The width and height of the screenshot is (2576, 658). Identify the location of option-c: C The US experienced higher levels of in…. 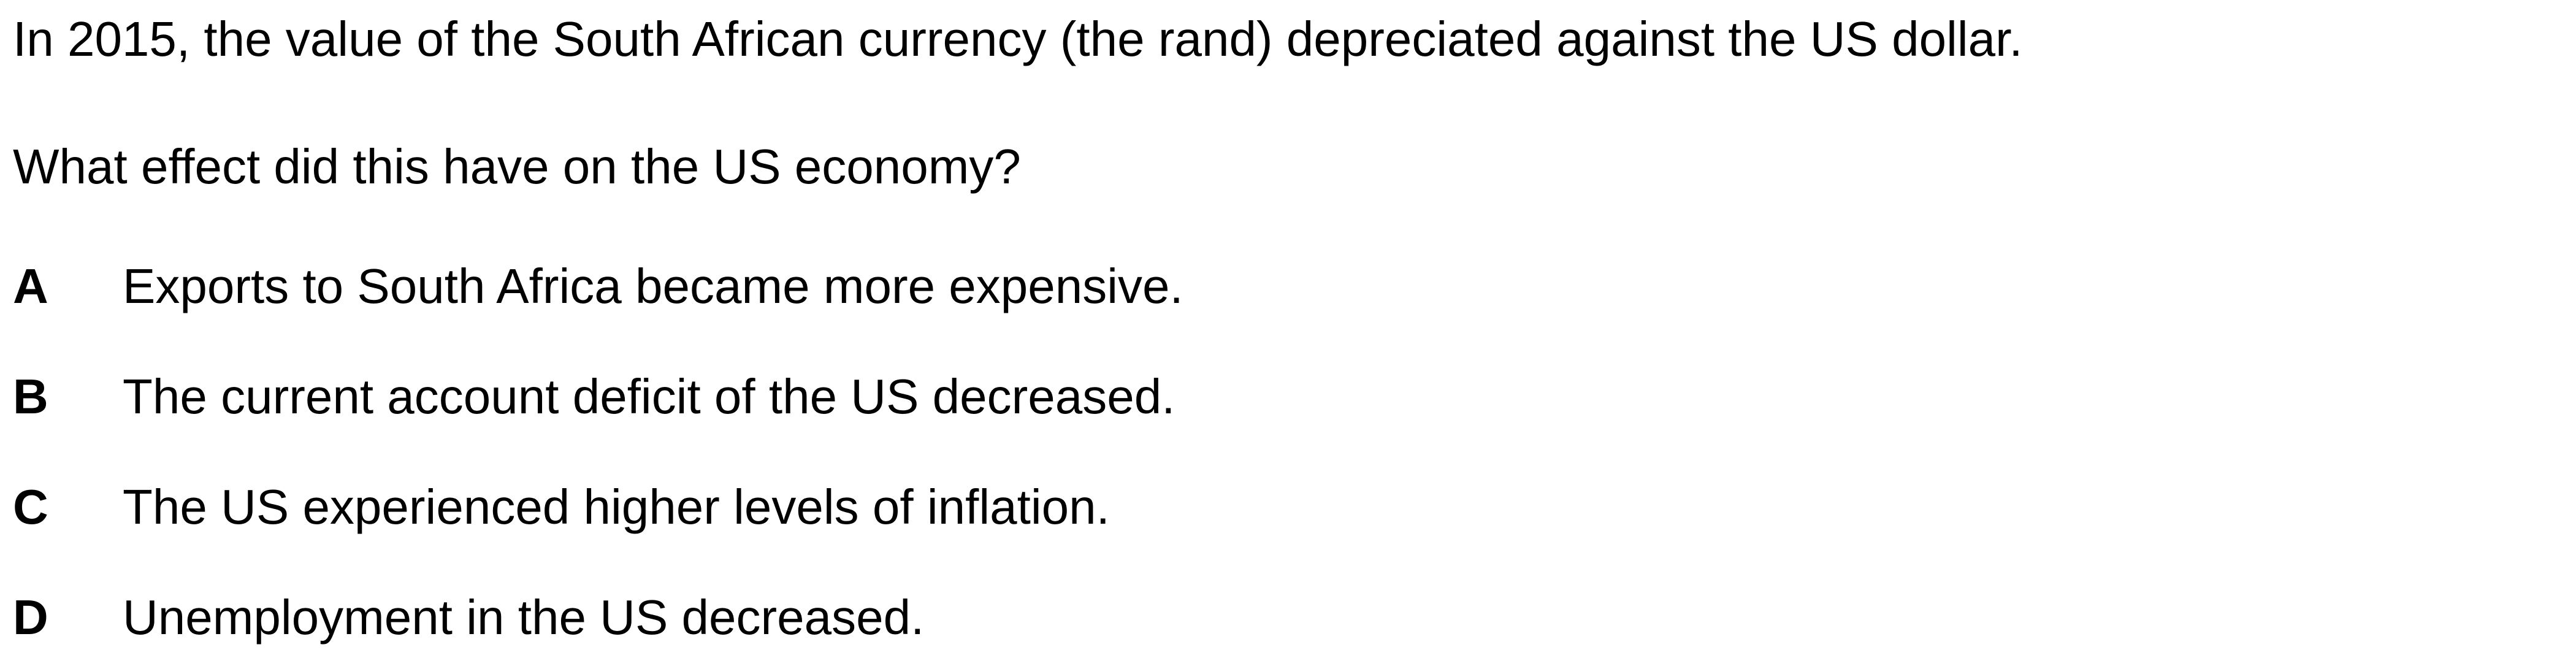
(1288, 513).